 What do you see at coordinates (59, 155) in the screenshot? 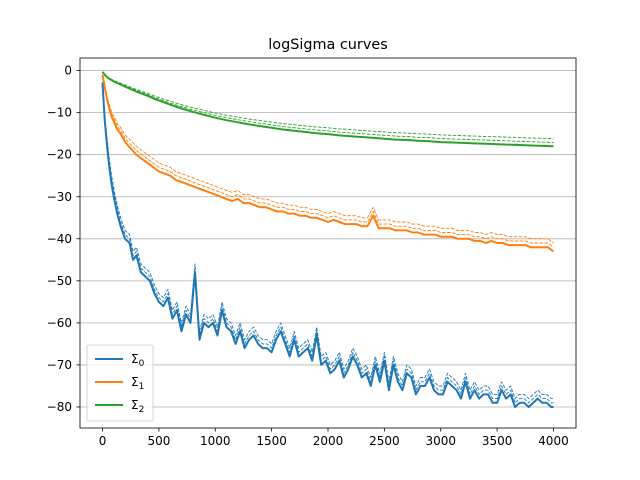
I see `ytick-label: −20` at bounding box center [59, 155].